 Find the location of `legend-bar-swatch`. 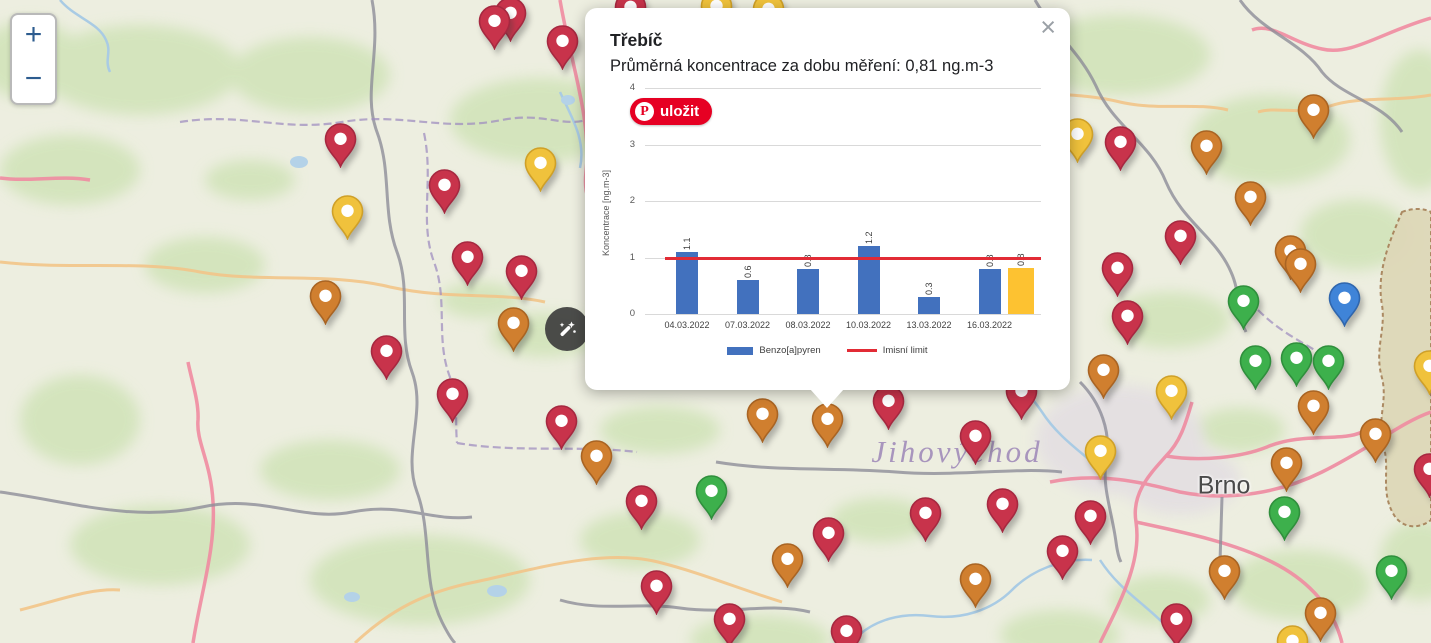

legend-bar-swatch is located at coordinates (740, 350).